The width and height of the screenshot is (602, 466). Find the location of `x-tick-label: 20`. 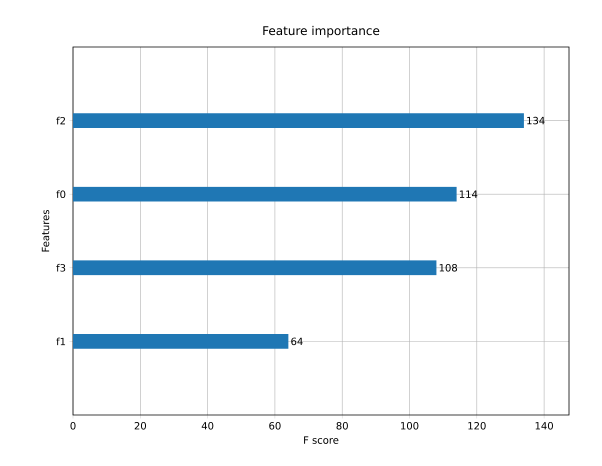

x-tick-label: 20 is located at coordinates (140, 426).